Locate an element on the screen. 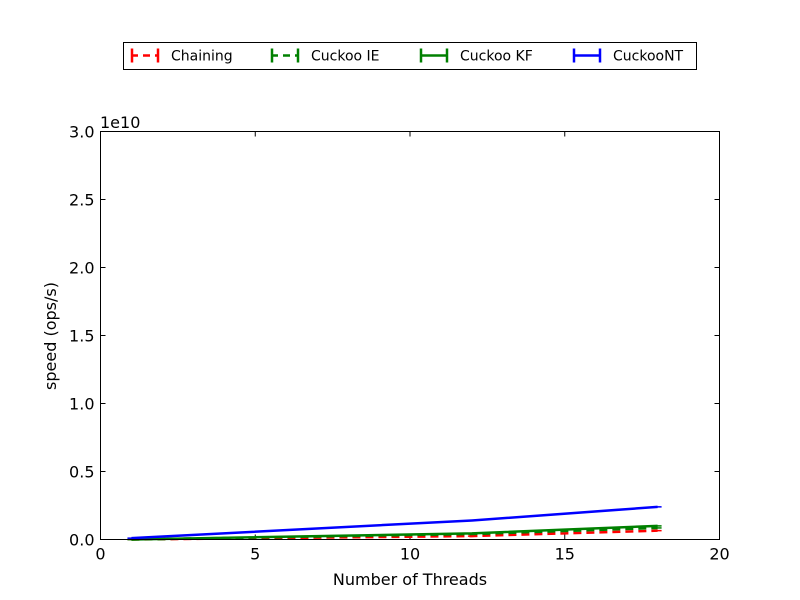  y-offset-label: 1e10 is located at coordinates (120, 122).